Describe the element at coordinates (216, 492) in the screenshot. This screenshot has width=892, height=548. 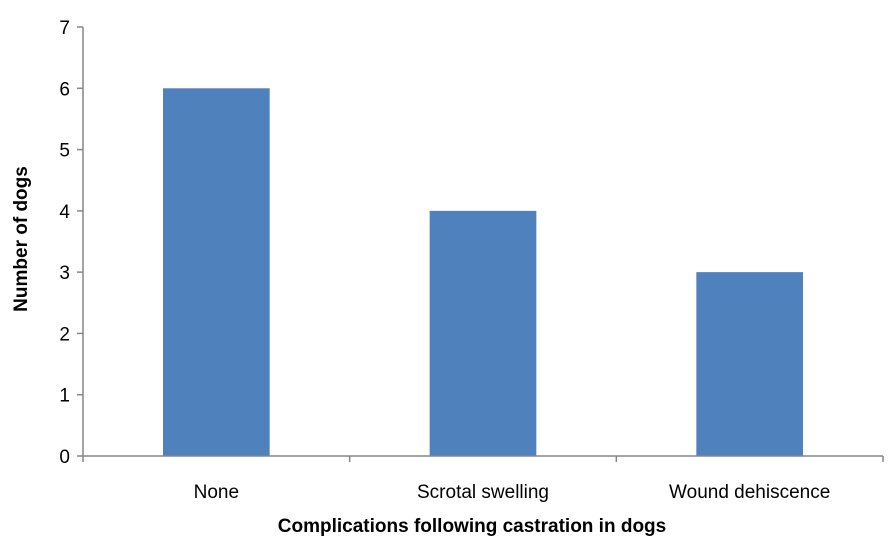
I see `x-category-label: None` at that location.